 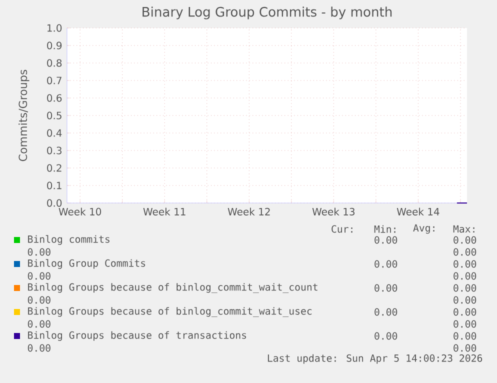 I want to click on text: Last update: Sun Apr 5 14:00:23 2026, so click(x=375, y=359).